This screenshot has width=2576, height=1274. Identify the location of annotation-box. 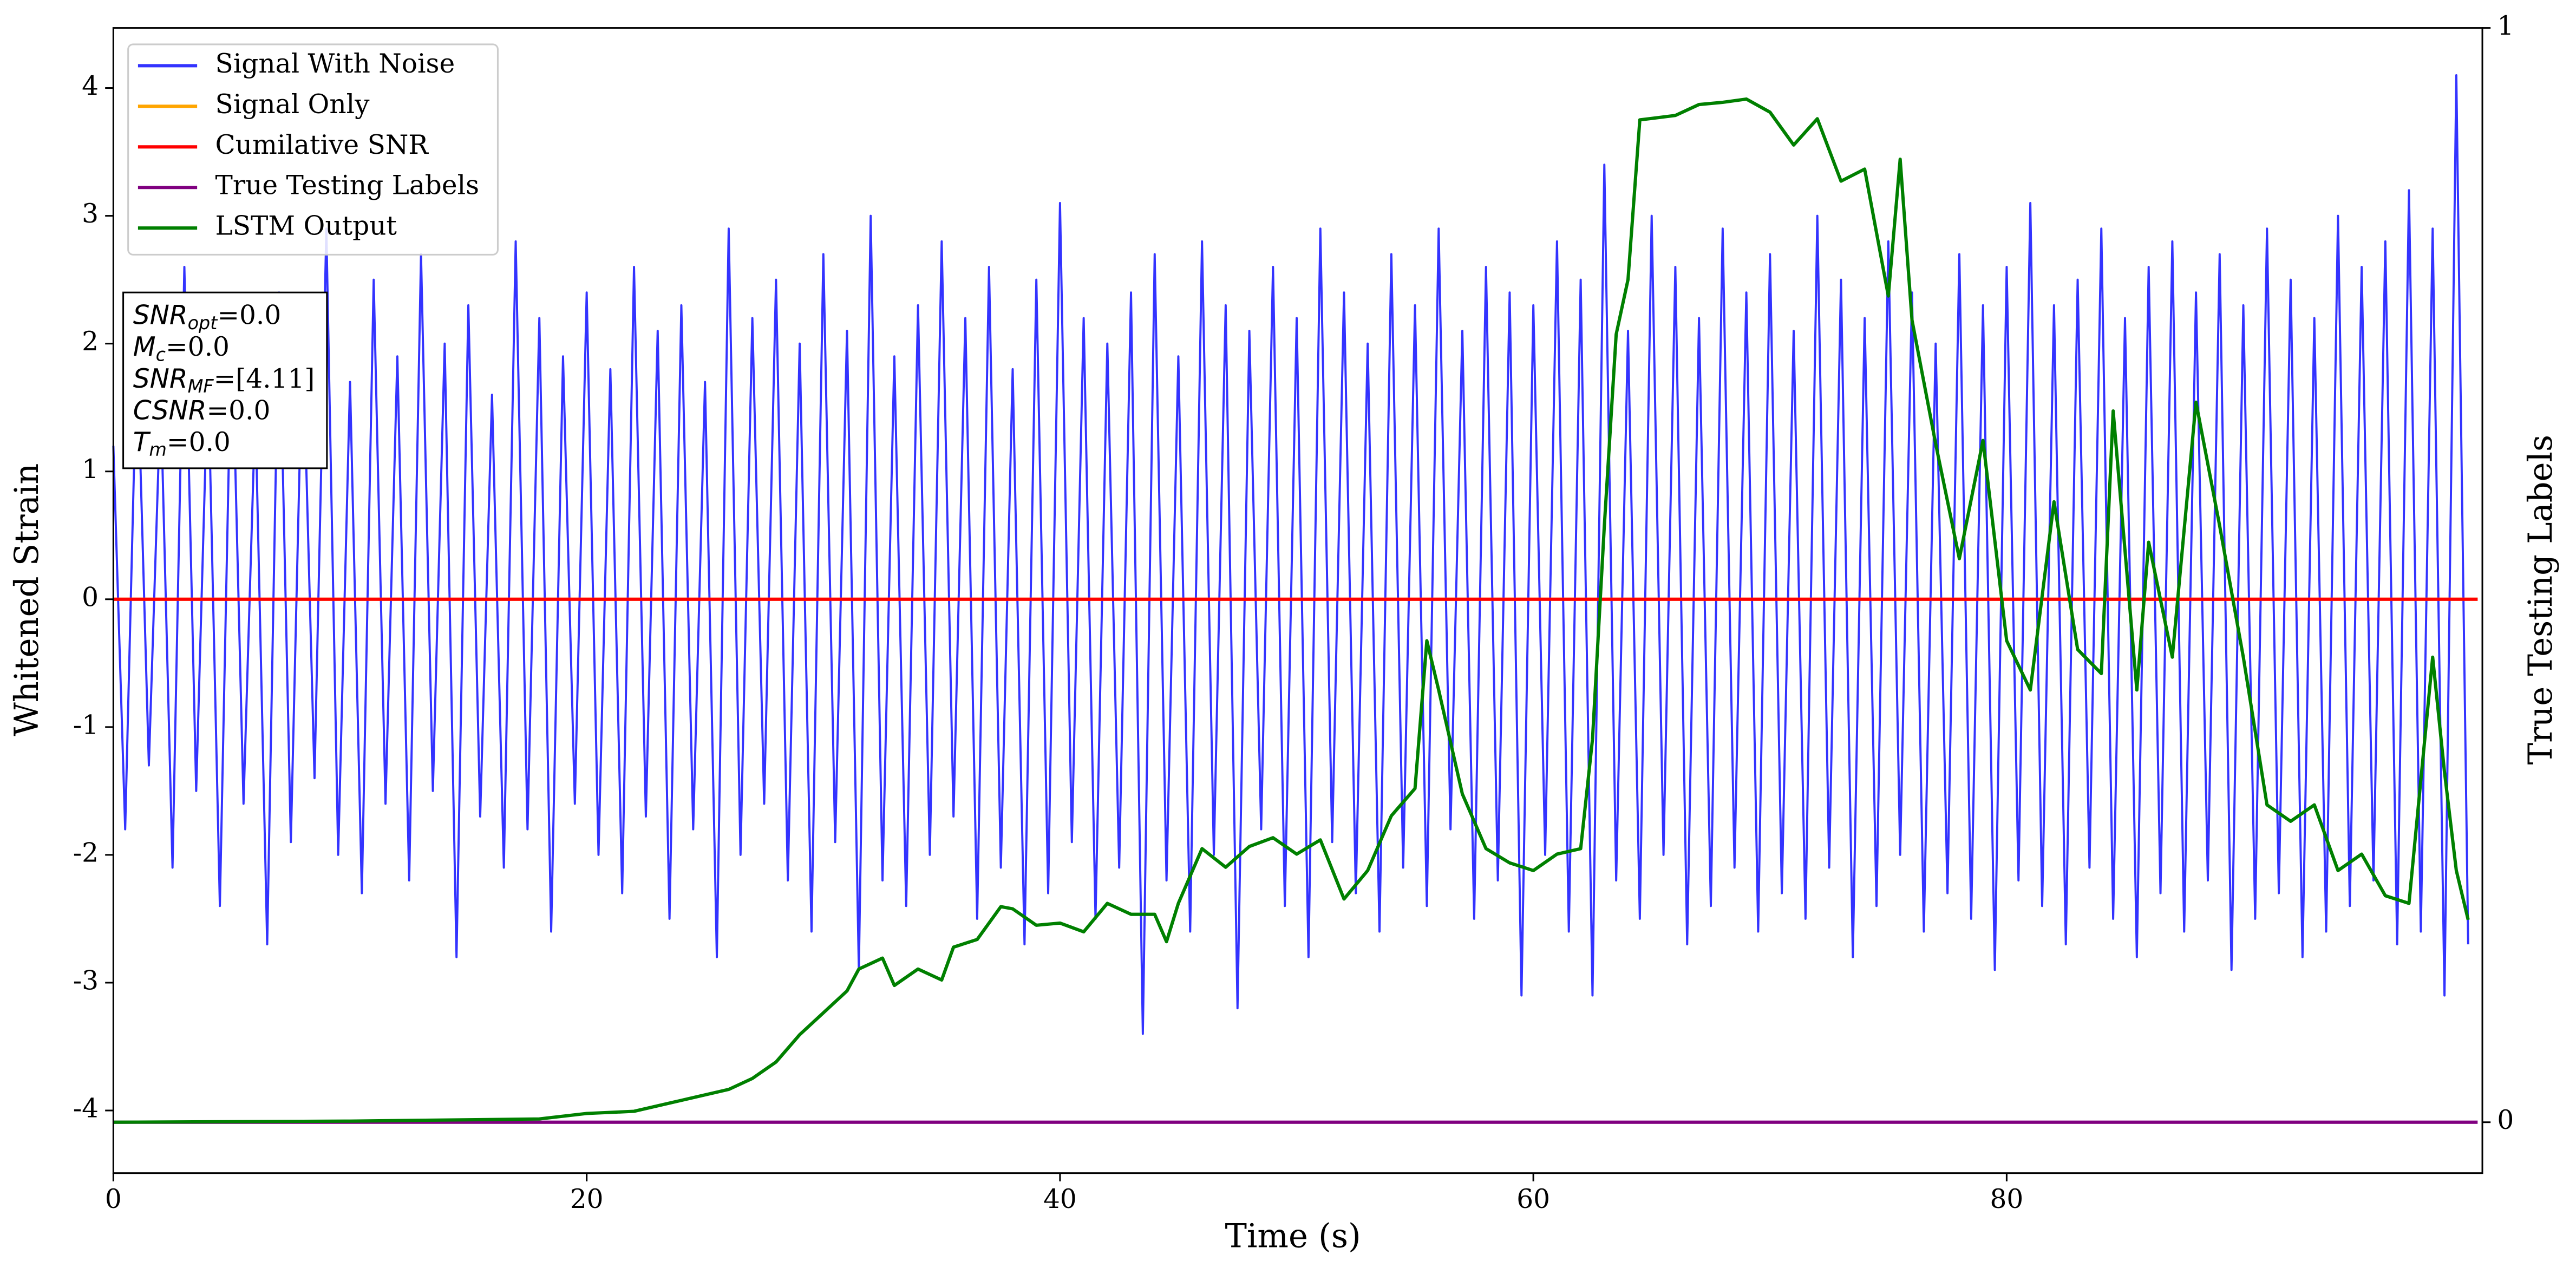
(225, 380).